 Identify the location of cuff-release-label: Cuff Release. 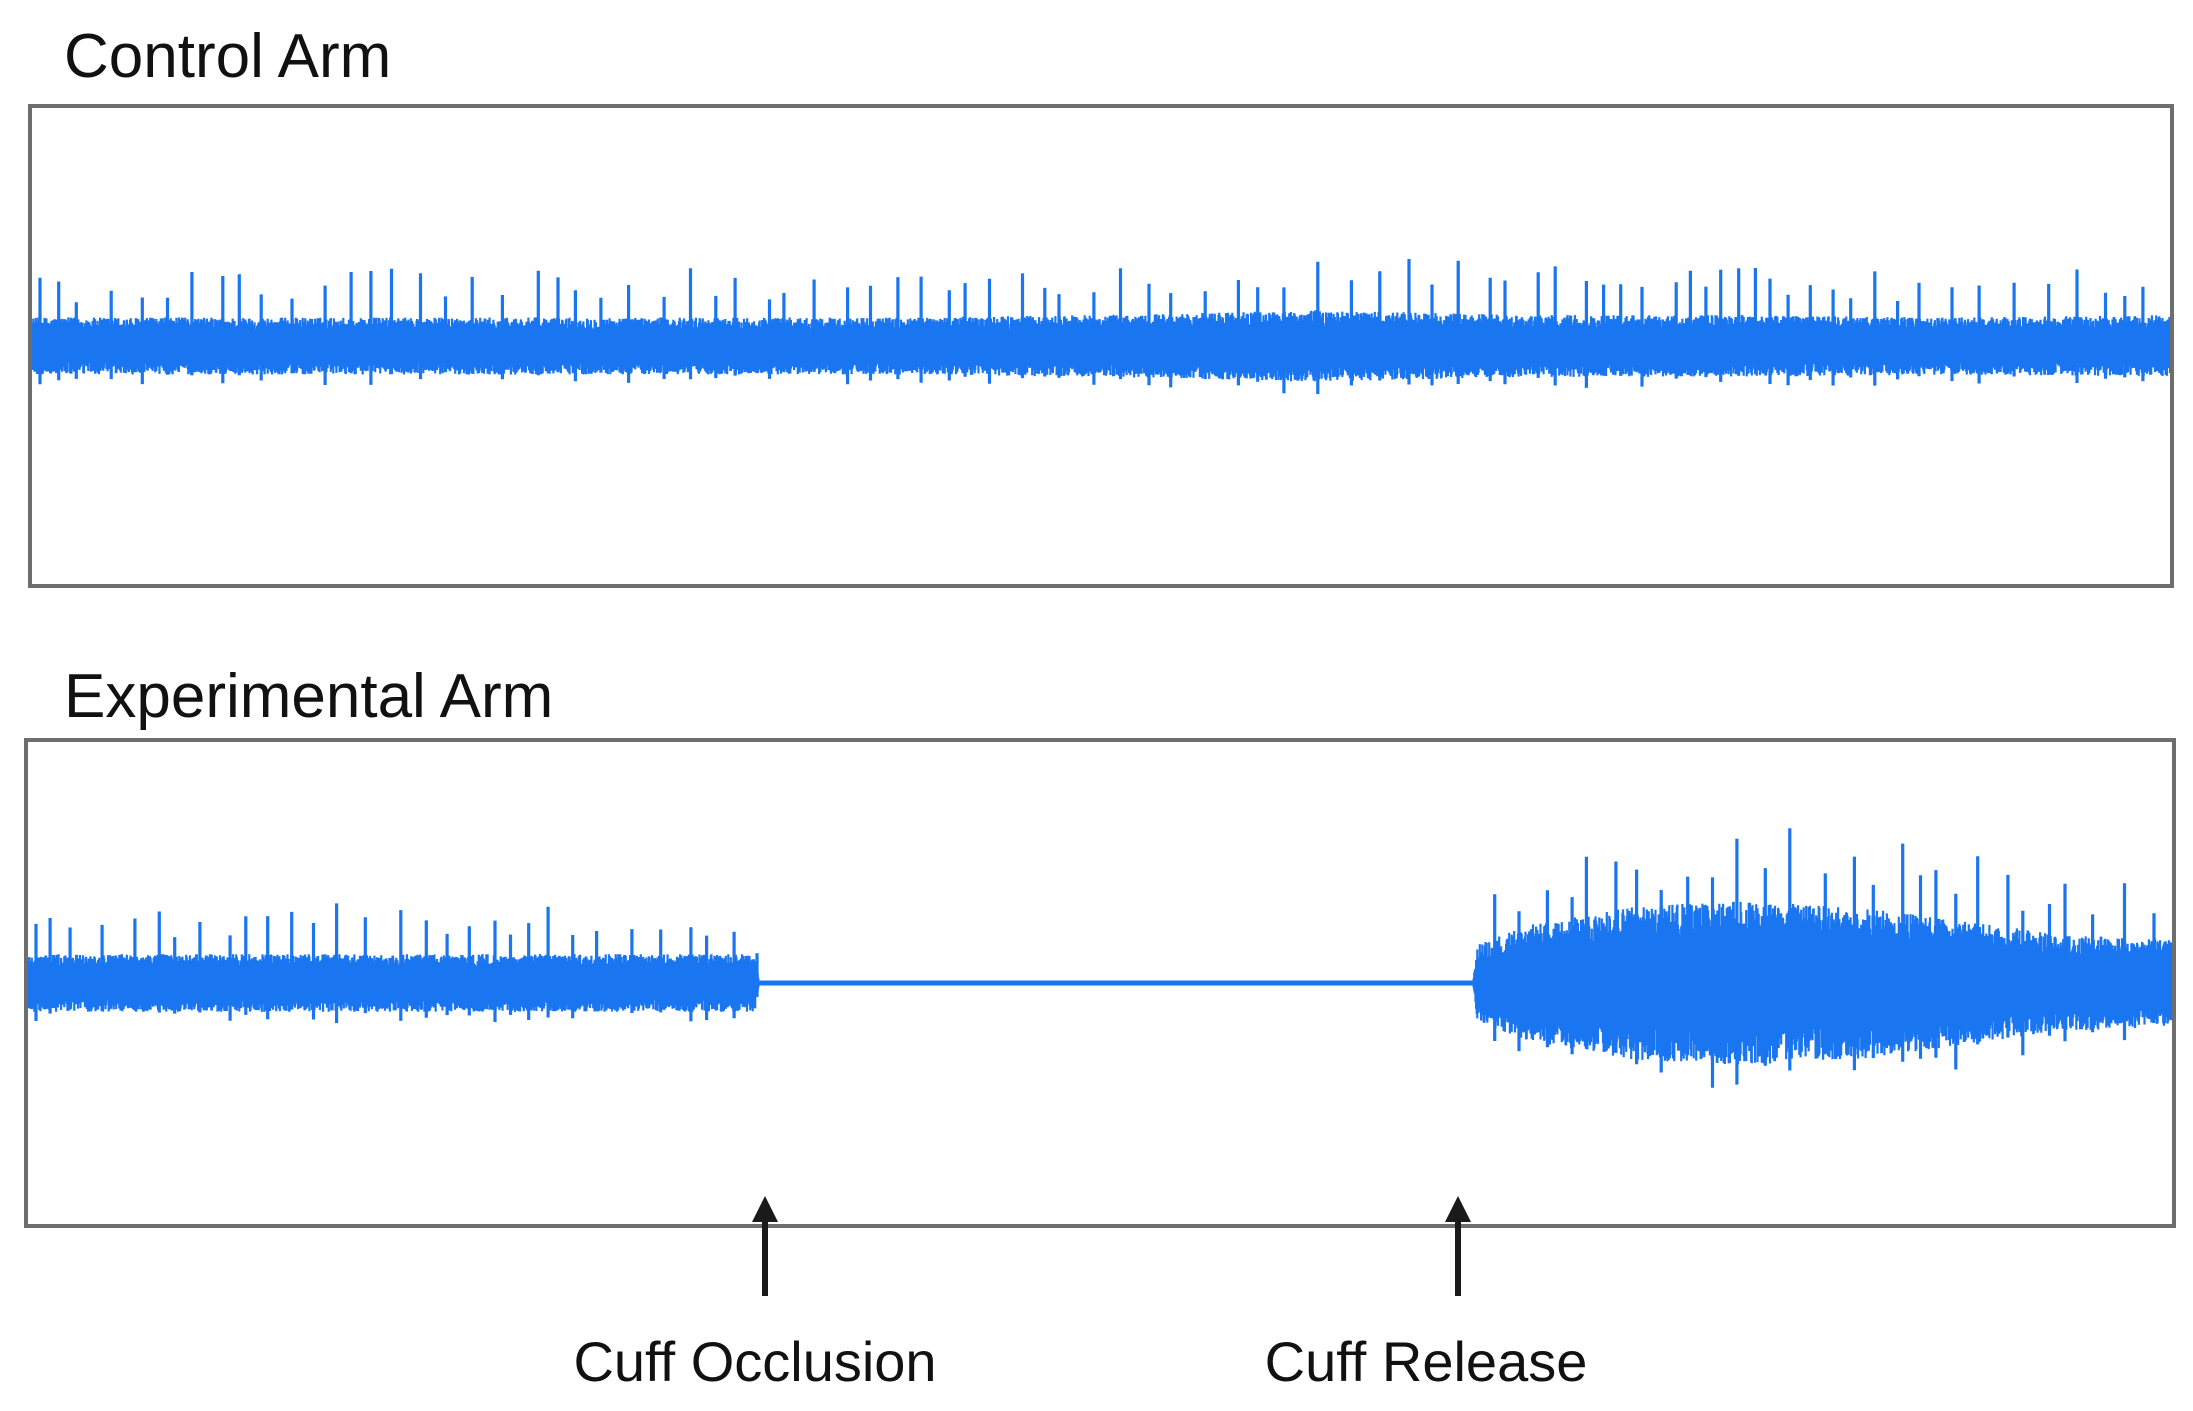
(1426, 1361).